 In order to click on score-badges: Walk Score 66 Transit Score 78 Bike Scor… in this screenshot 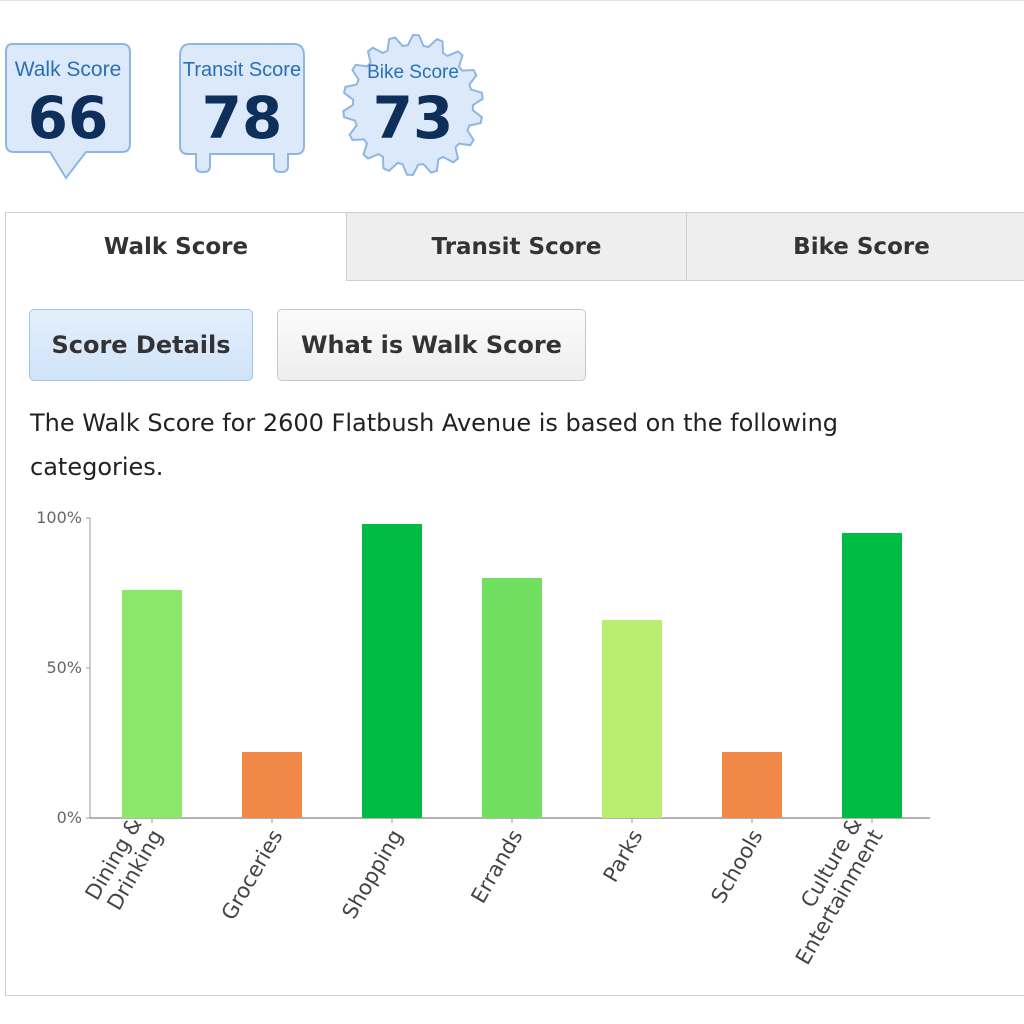, I will do `click(260, 100)`.